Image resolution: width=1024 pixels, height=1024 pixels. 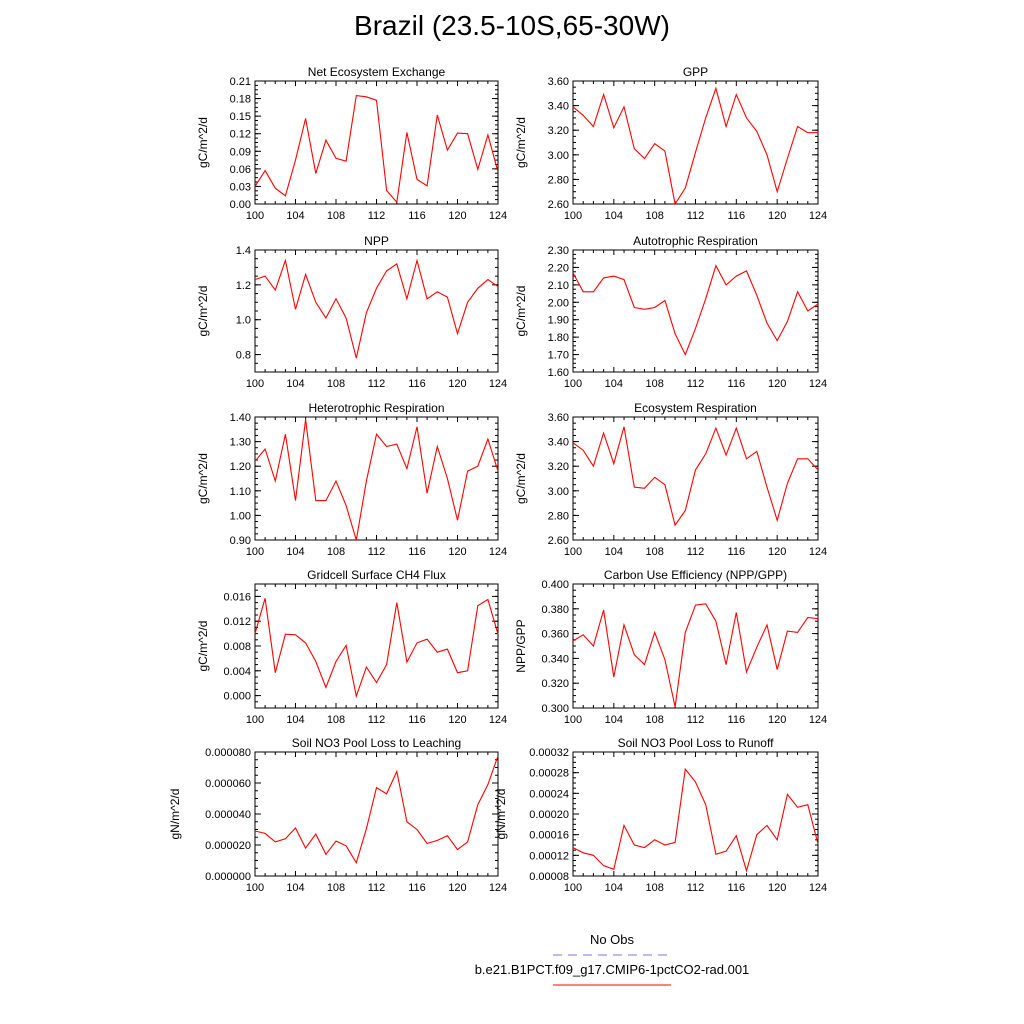 I want to click on panel-2-ytick-label: 0.8, so click(x=243, y=356).